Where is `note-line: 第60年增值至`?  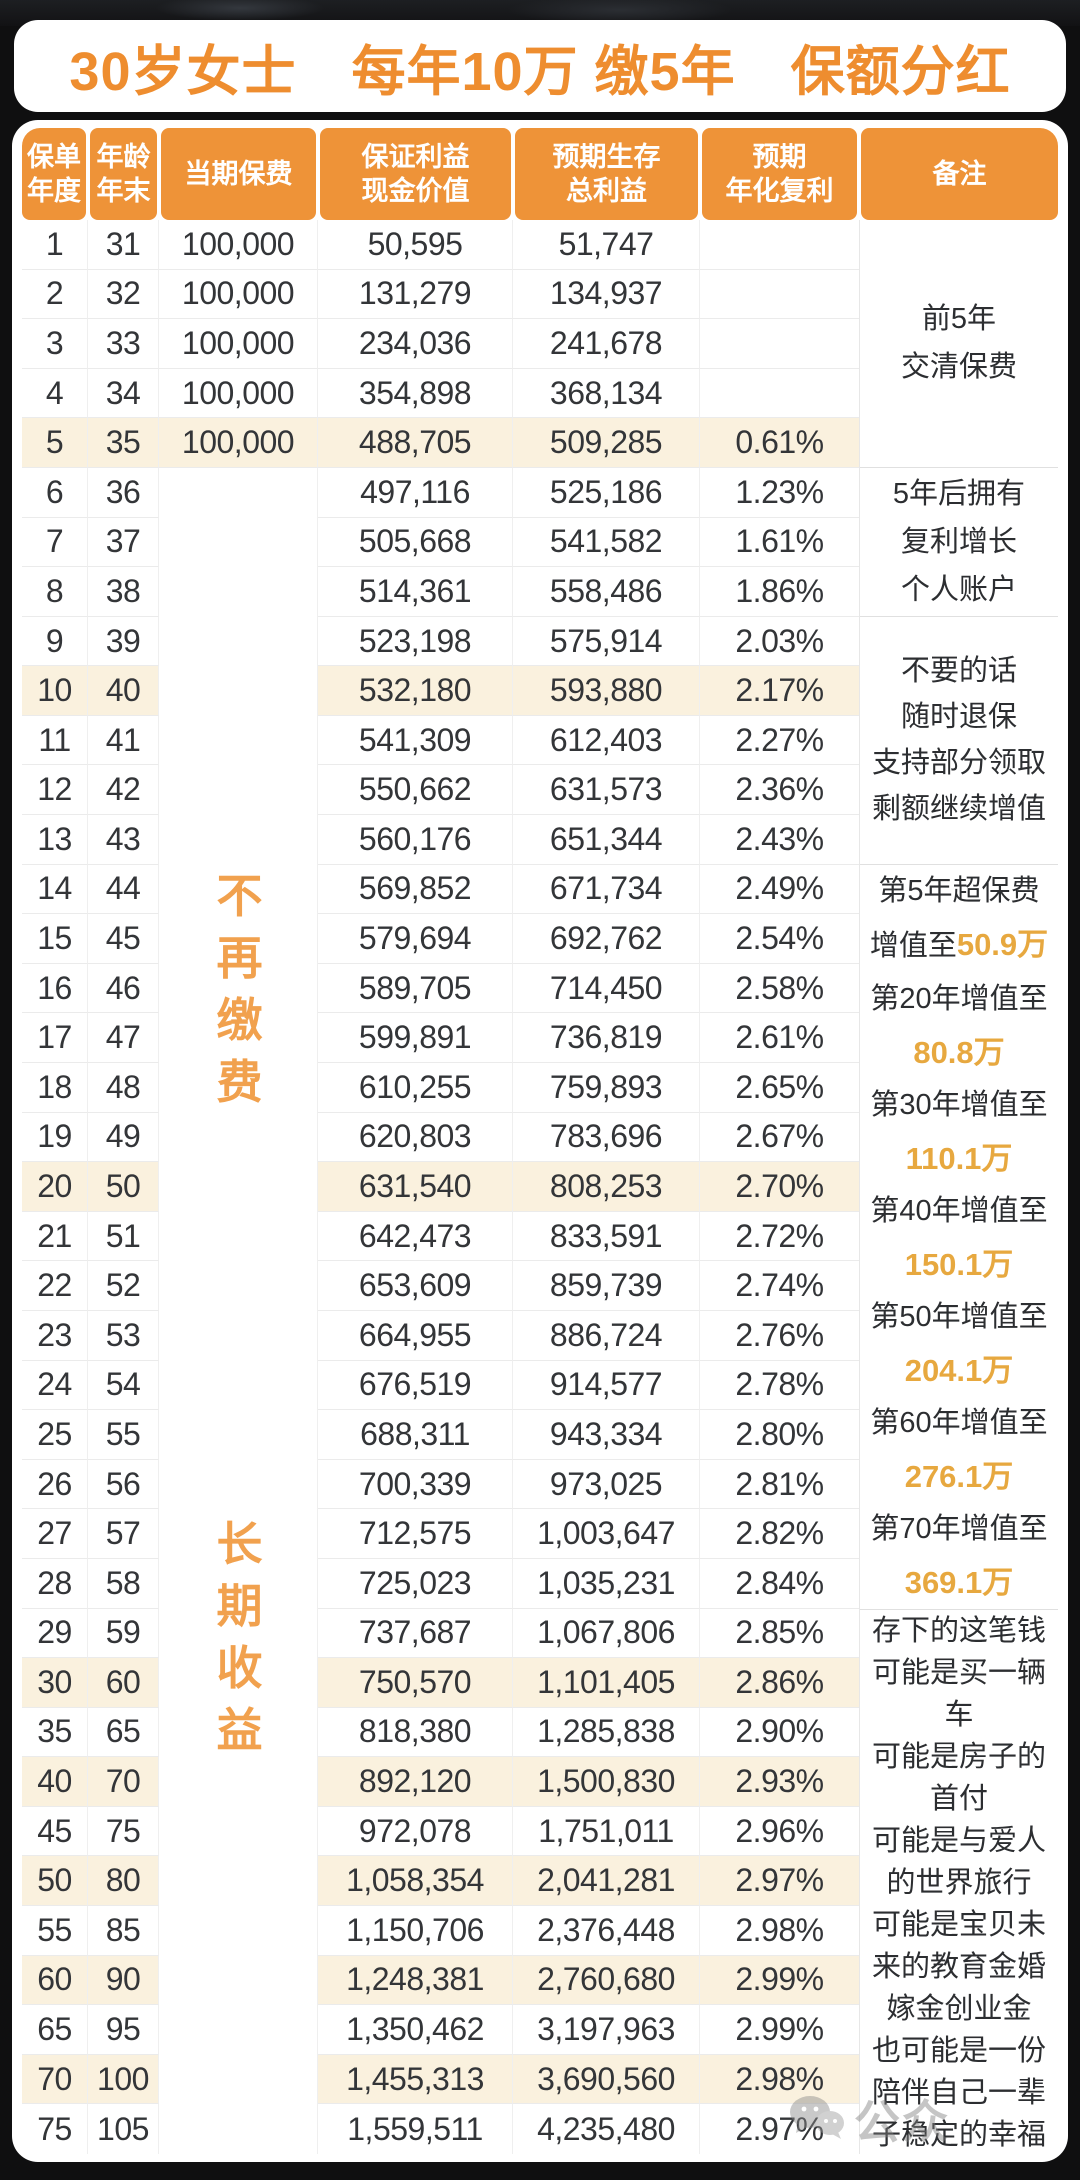 note-line: 第60年增值至 is located at coordinates (958, 1423).